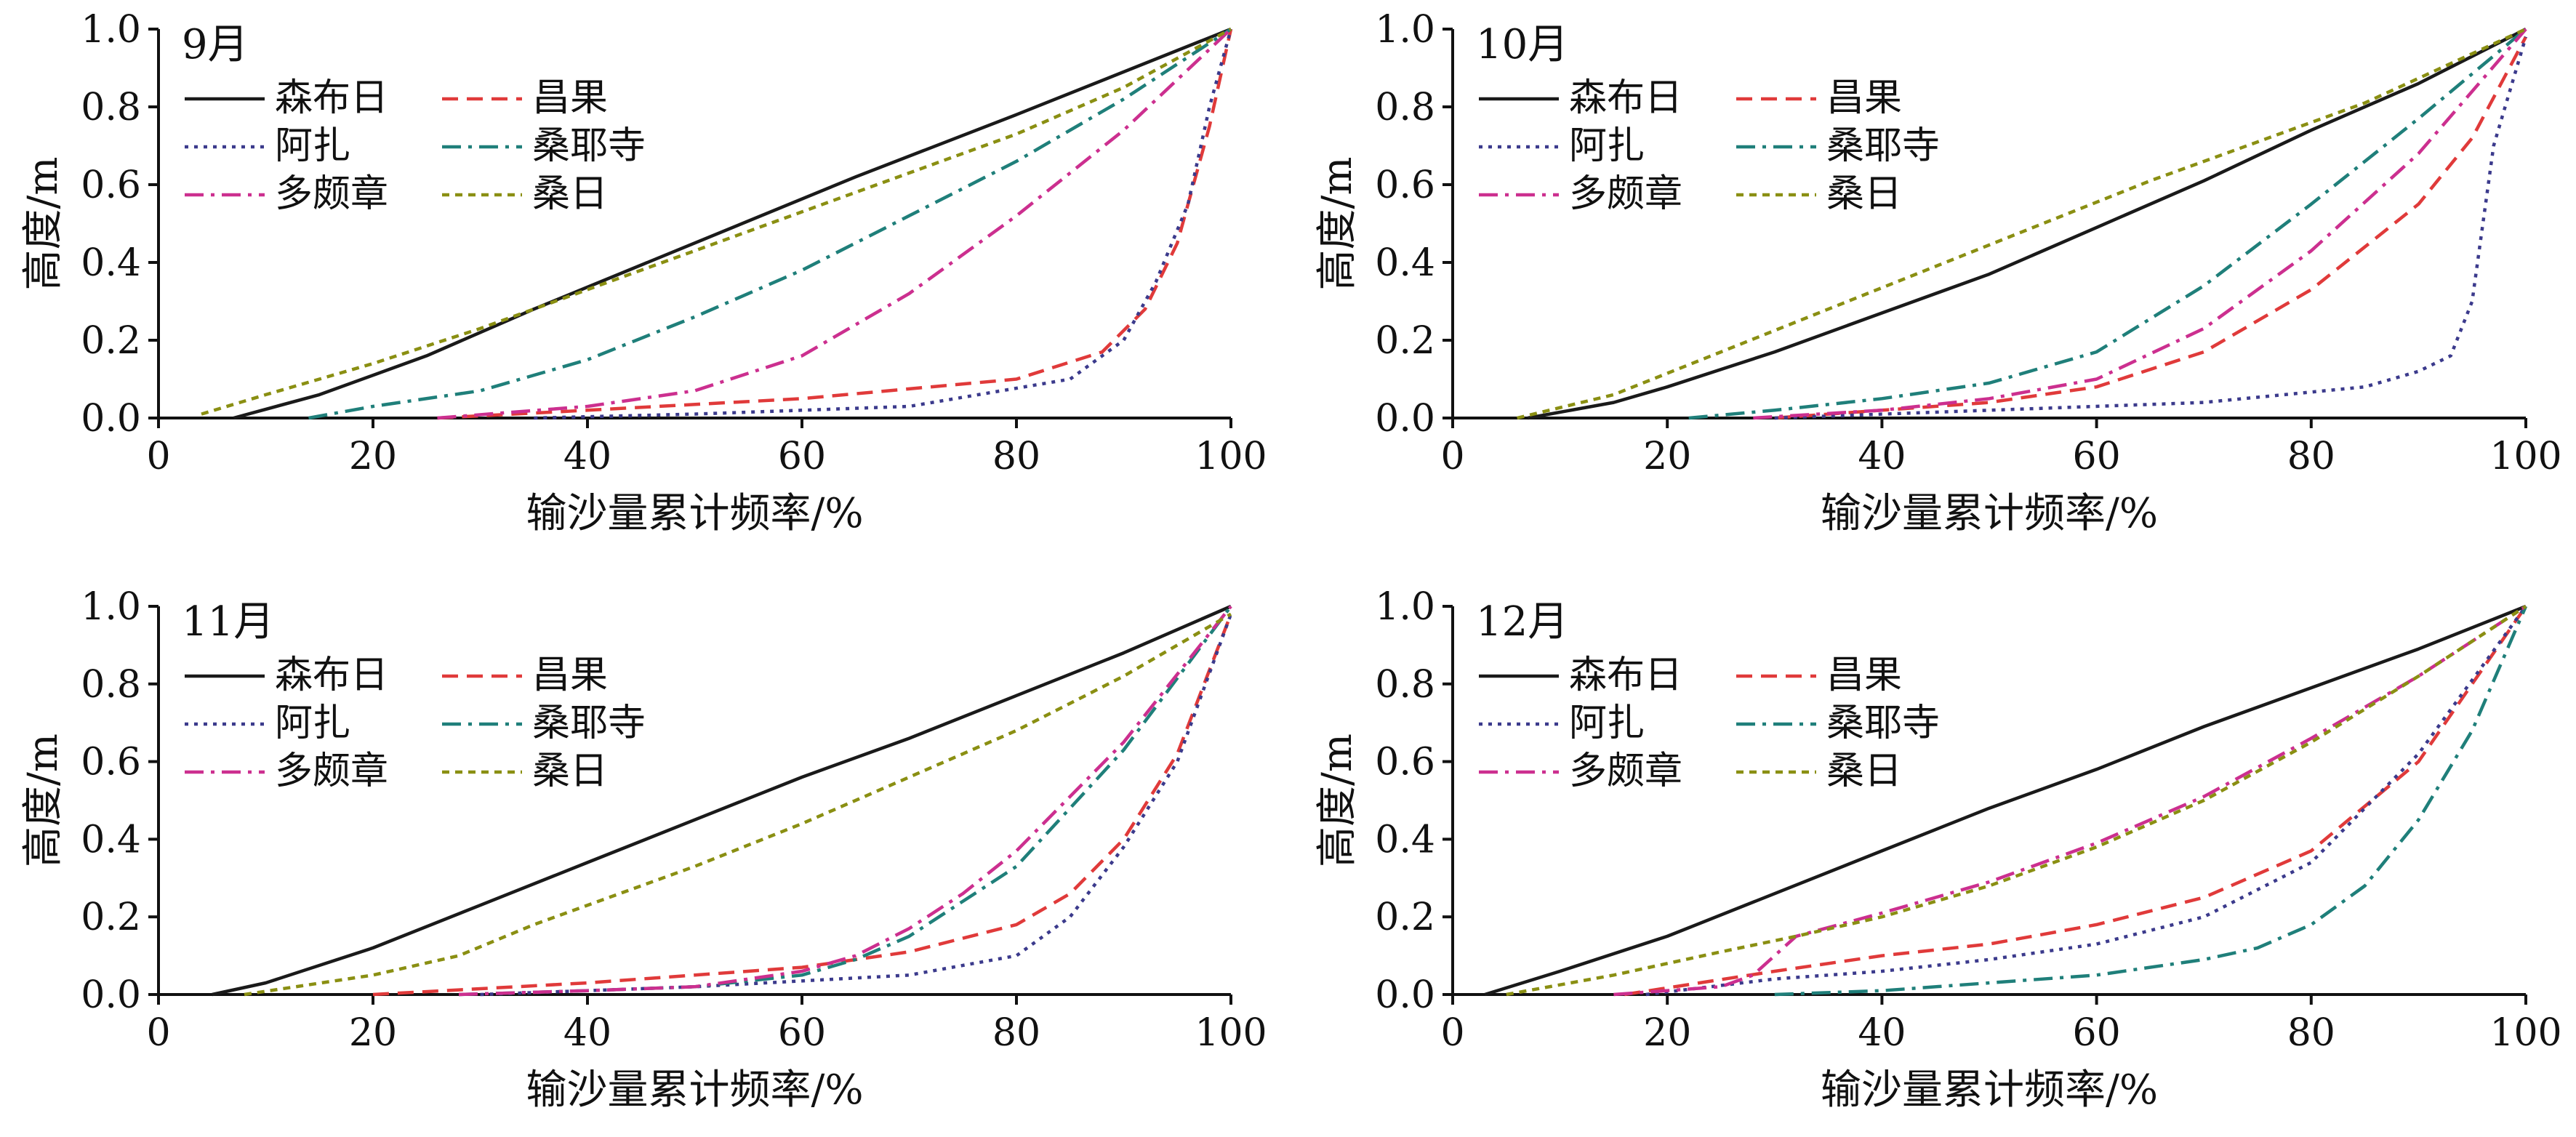  I want to click on legend-label: 桑耶寺, so click(589, 146).